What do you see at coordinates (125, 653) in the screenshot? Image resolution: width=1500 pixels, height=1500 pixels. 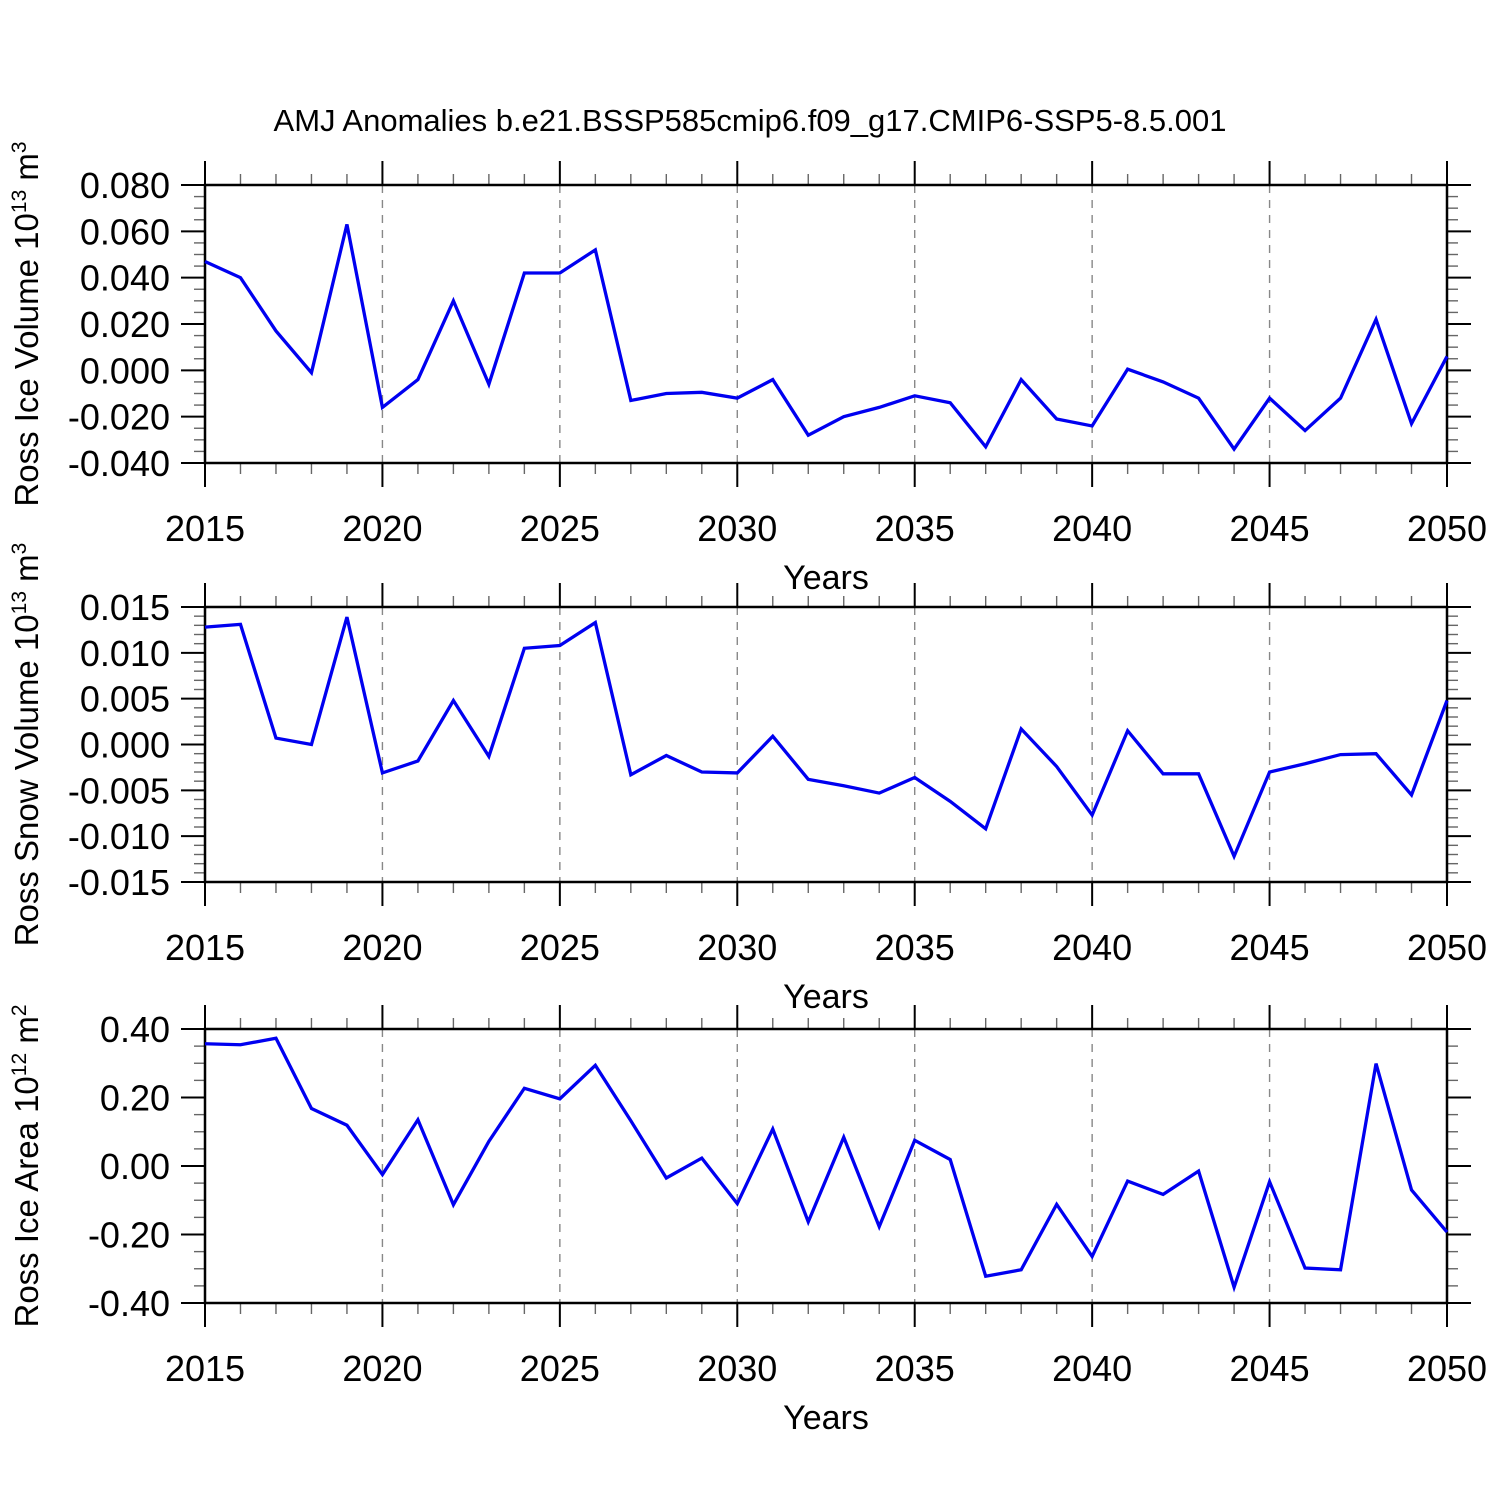 I see `y-tick-label: 0.010` at bounding box center [125, 653].